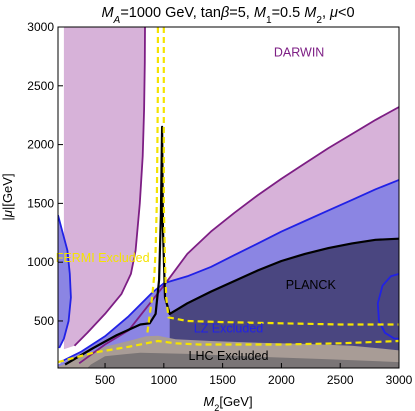 The width and height of the screenshot is (415, 411). Describe the element at coordinates (40, 86) in the screenshot. I see `y-tick-label: 2500` at that location.